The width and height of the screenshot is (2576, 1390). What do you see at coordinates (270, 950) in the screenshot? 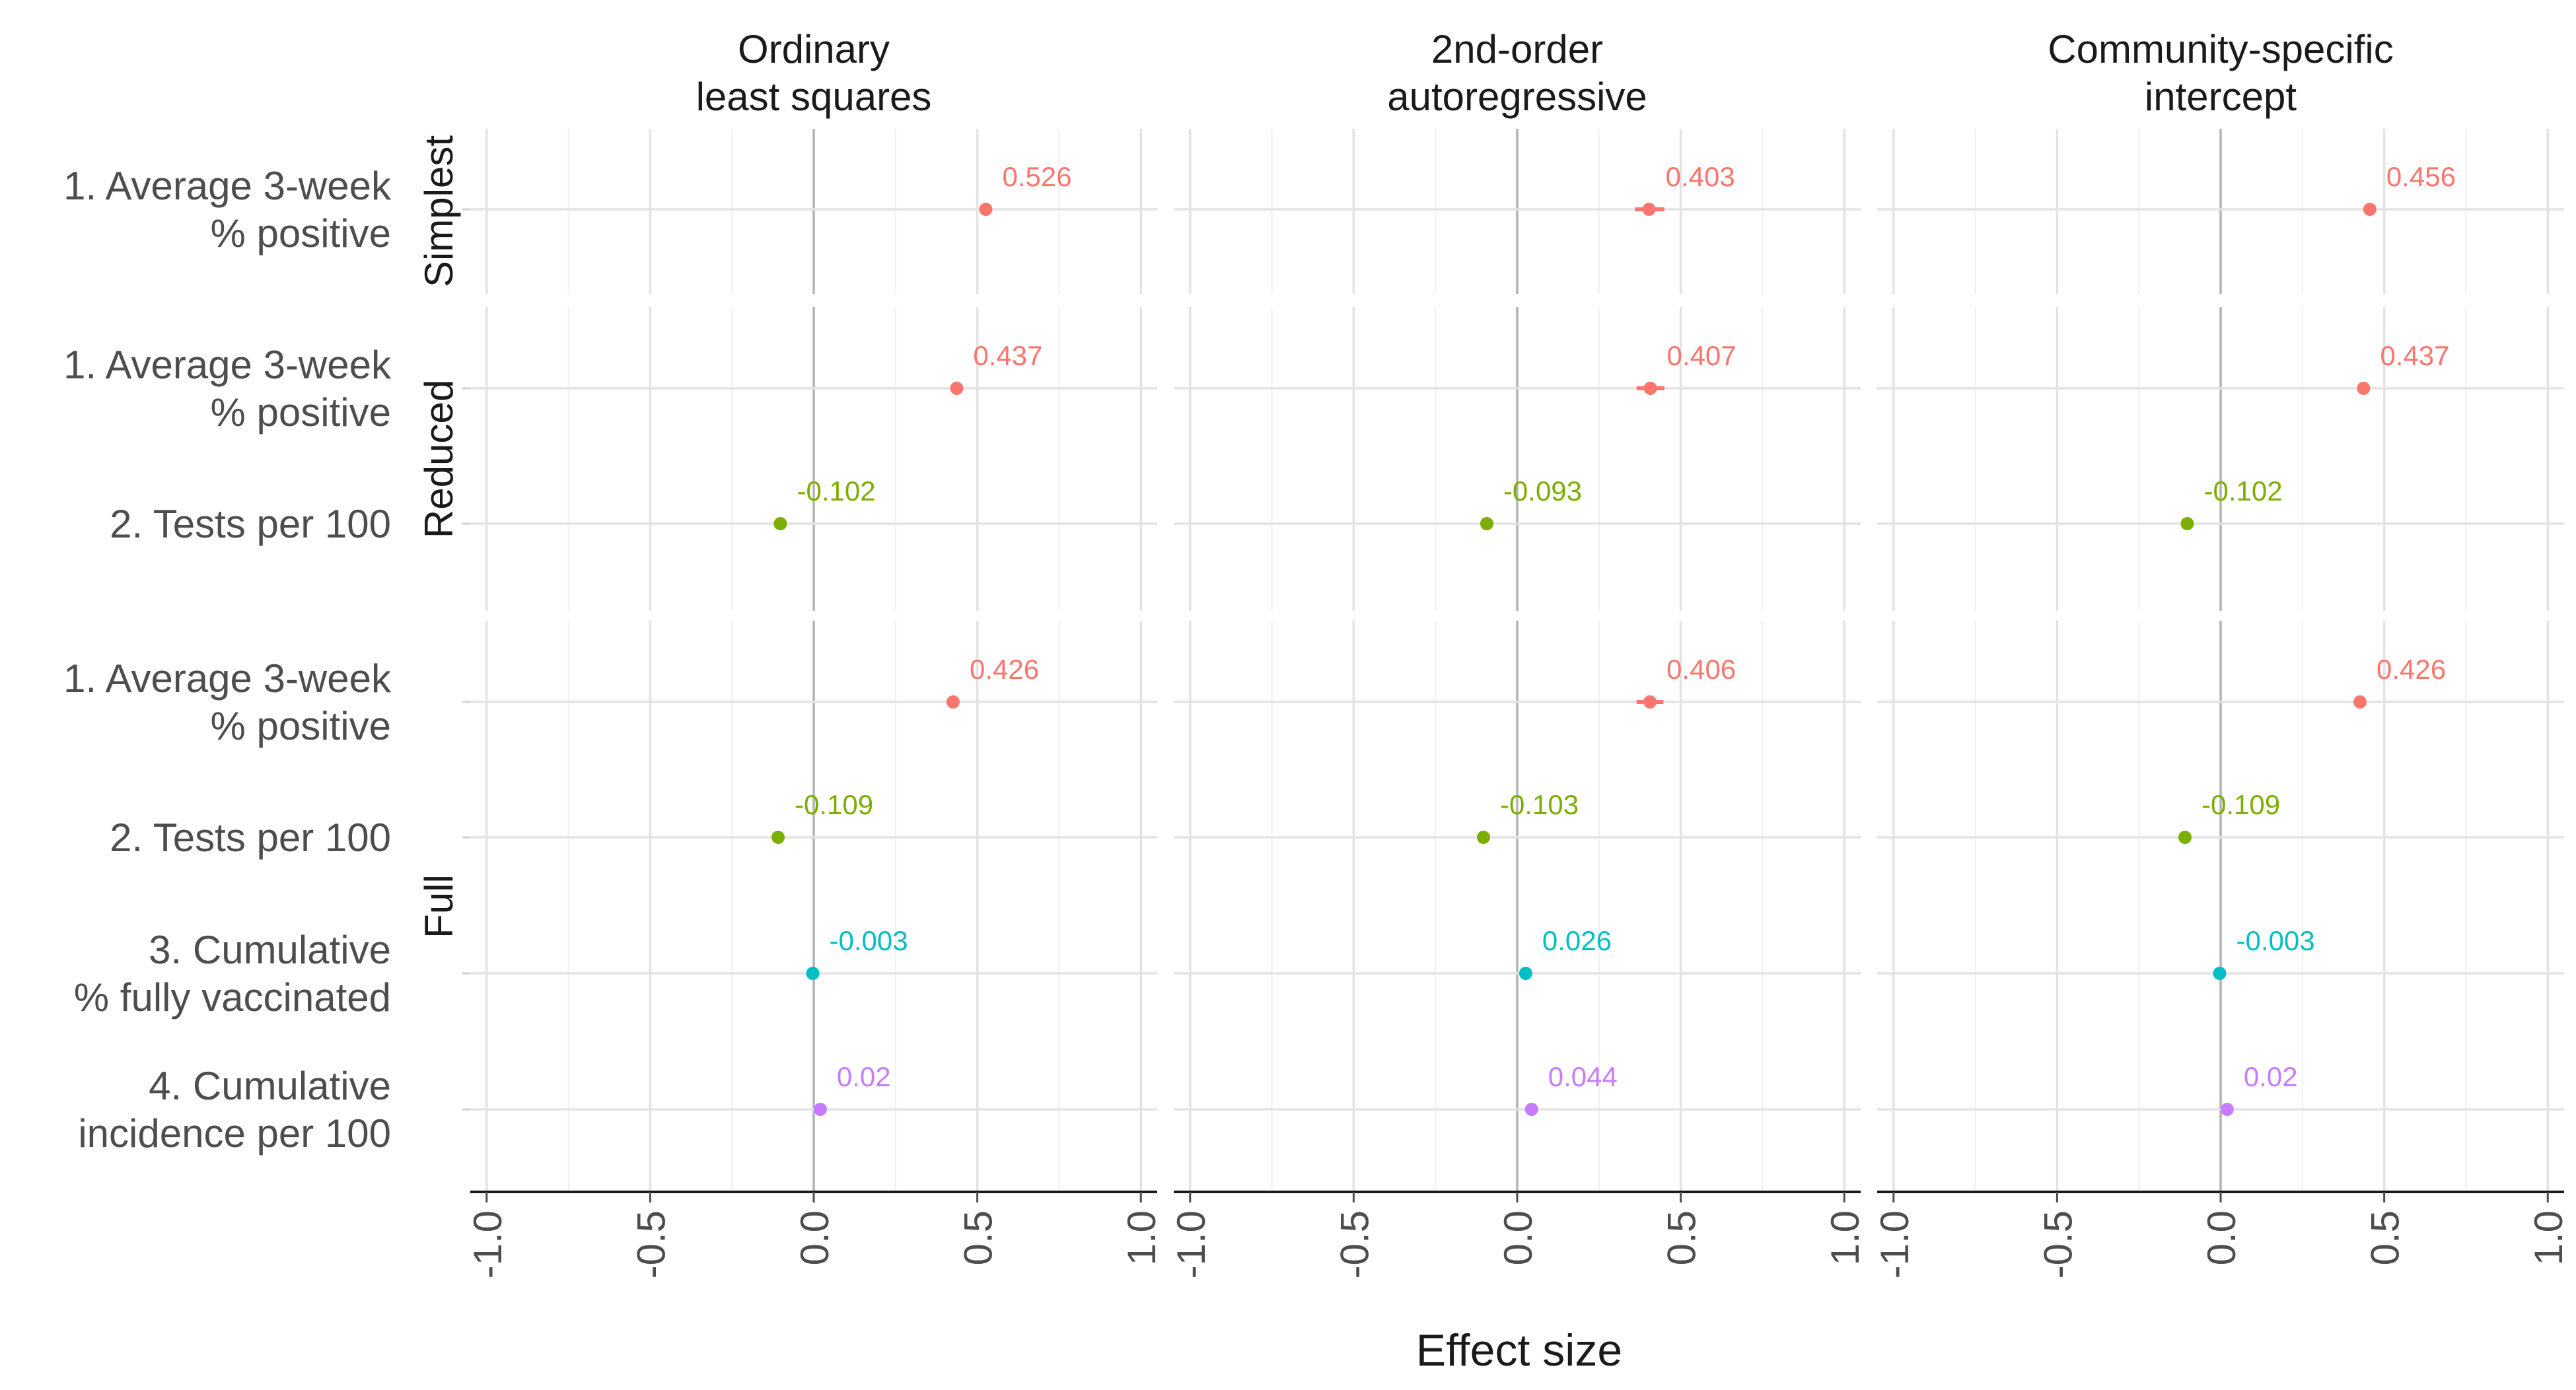
I see `category-label: 3. Cumulative` at bounding box center [270, 950].